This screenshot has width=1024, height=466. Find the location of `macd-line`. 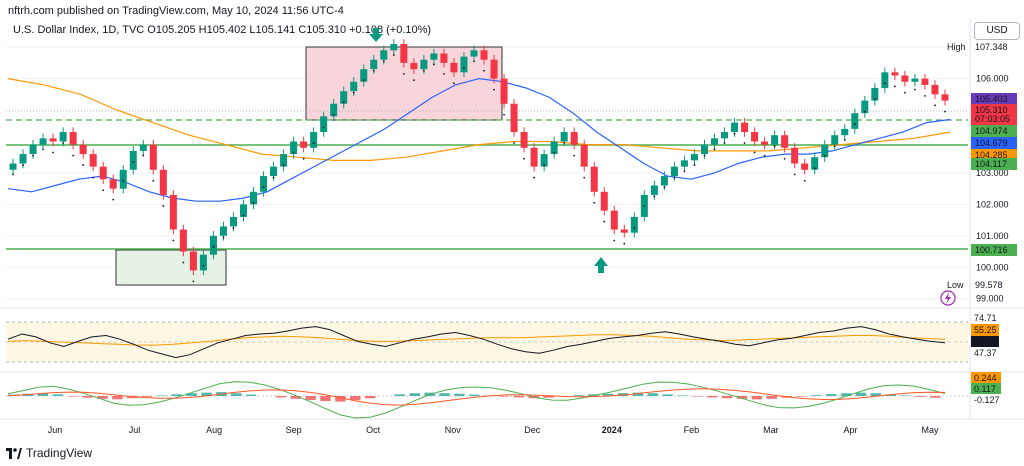

macd-line is located at coordinates (476, 400).